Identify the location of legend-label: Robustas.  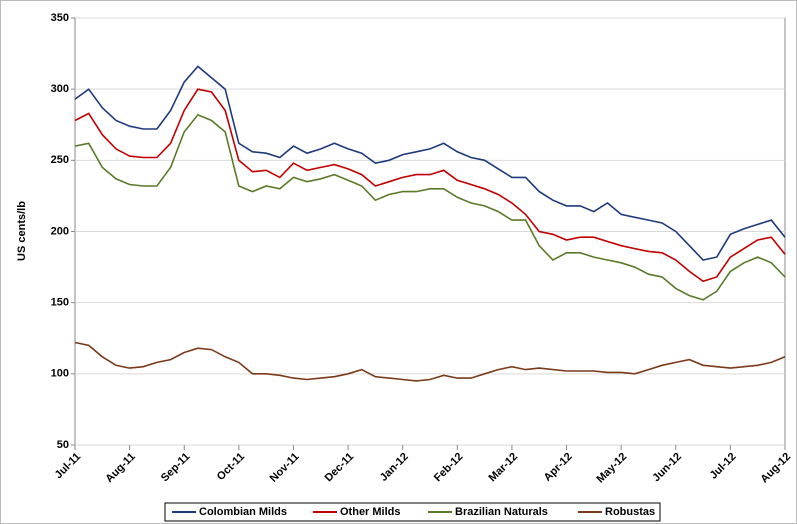
(630, 512).